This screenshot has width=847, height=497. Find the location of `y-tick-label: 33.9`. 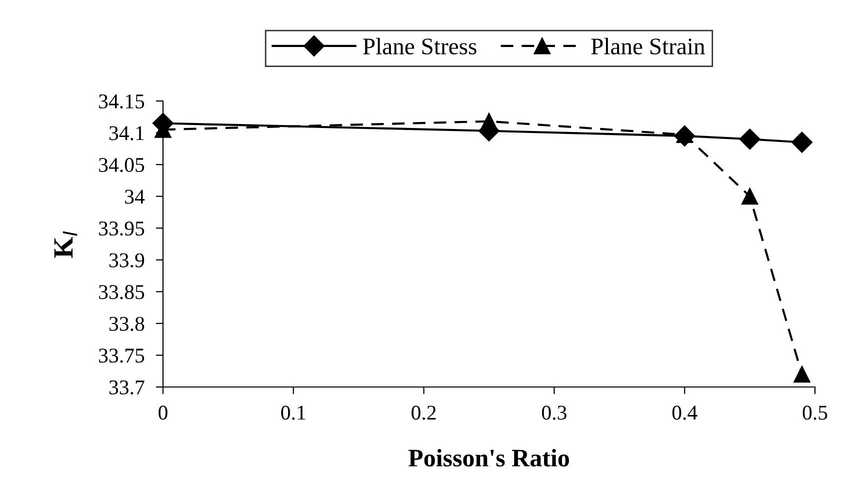

y-tick-label: 33.9 is located at coordinates (126, 260).